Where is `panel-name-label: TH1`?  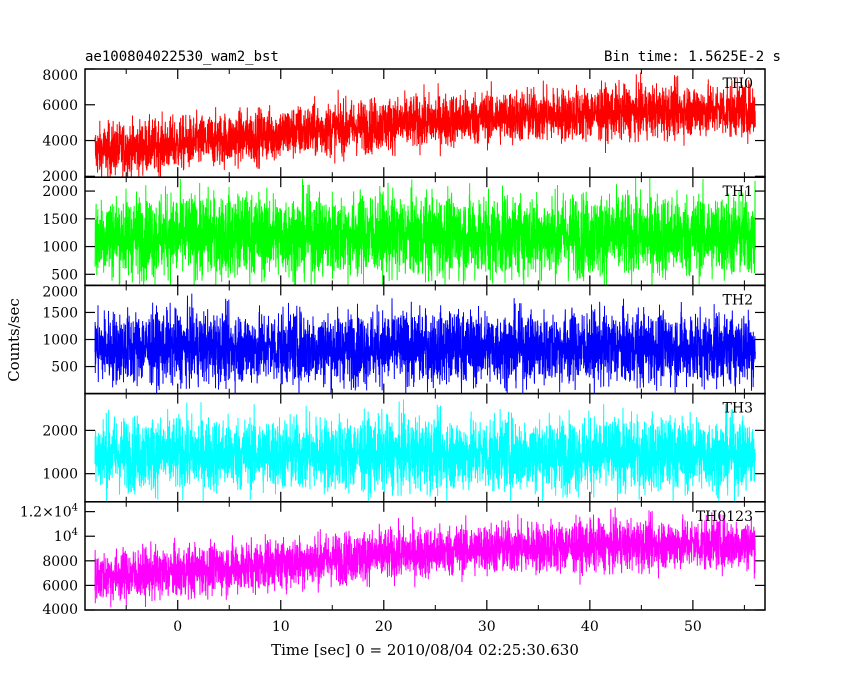 panel-name-label: TH1 is located at coordinates (738, 192).